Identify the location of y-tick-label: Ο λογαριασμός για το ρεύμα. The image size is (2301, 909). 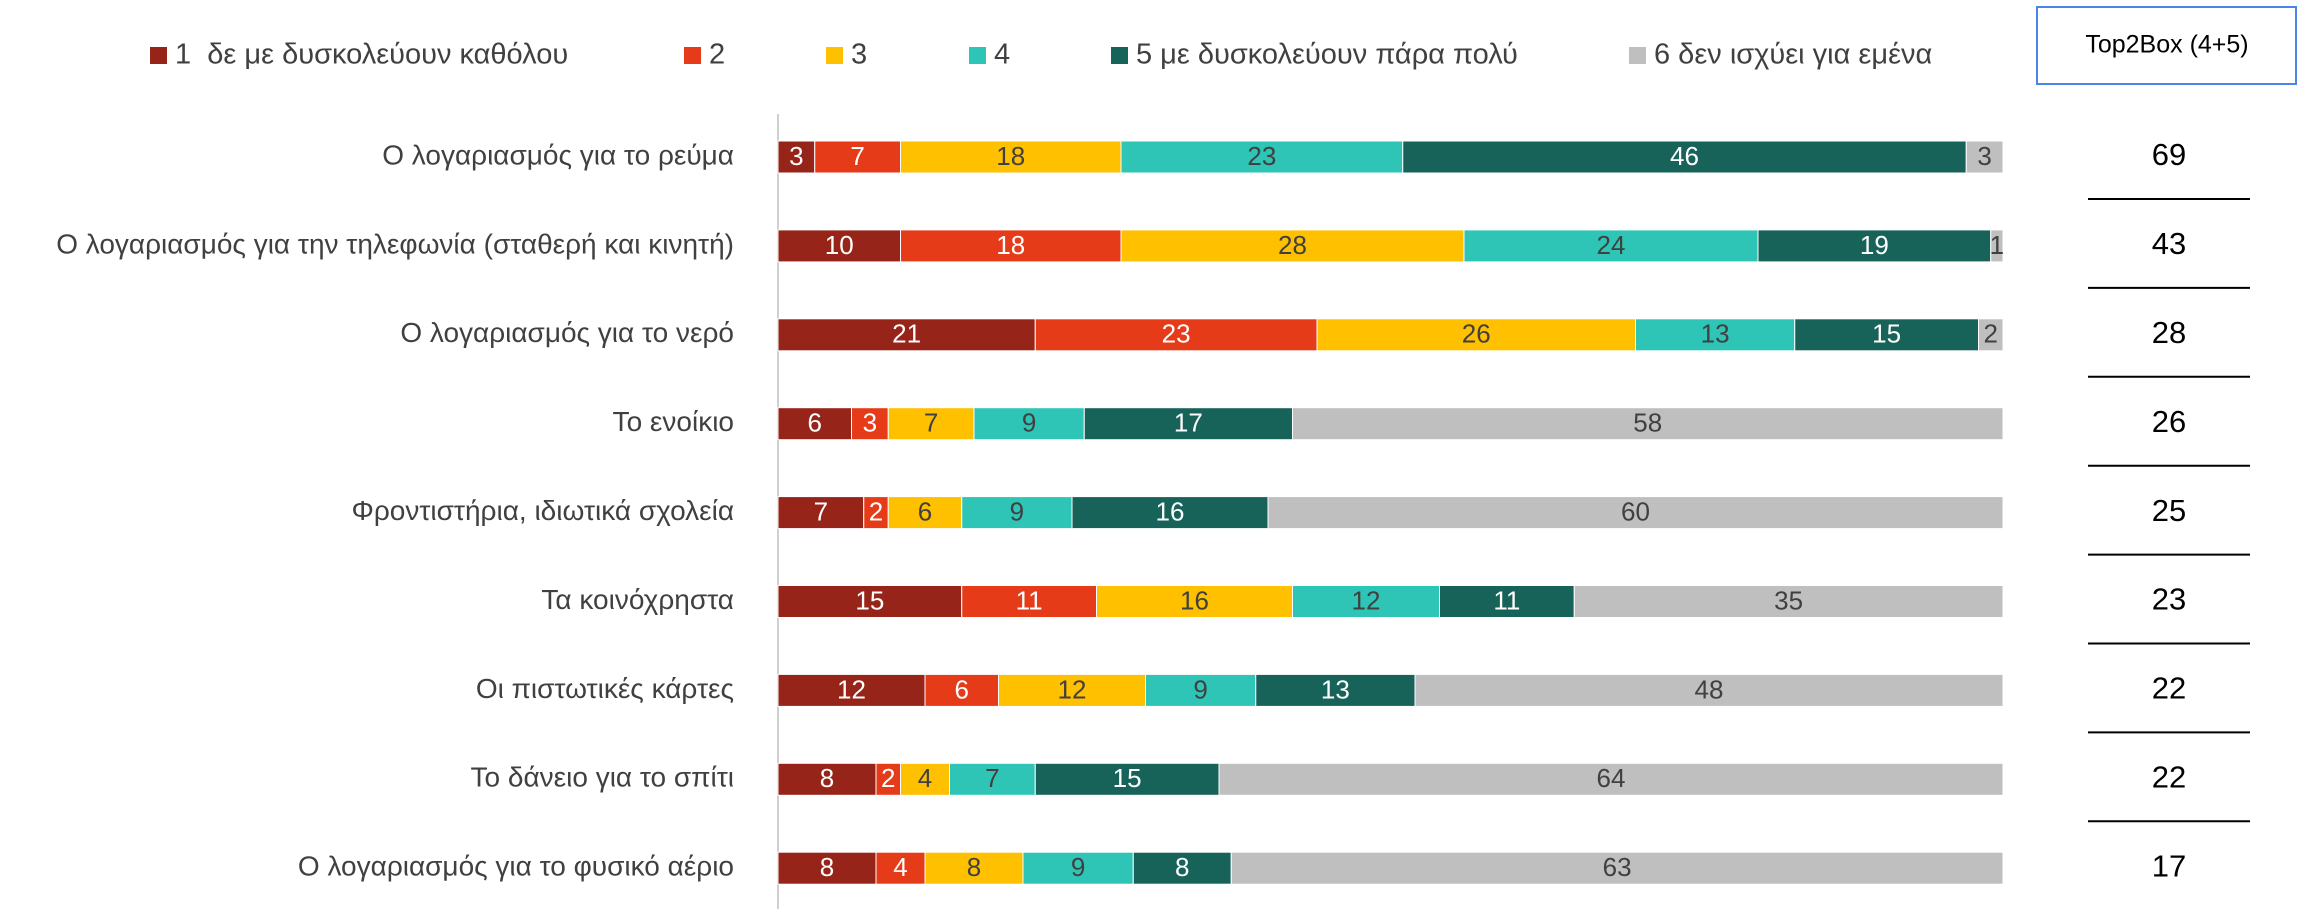
(558, 154).